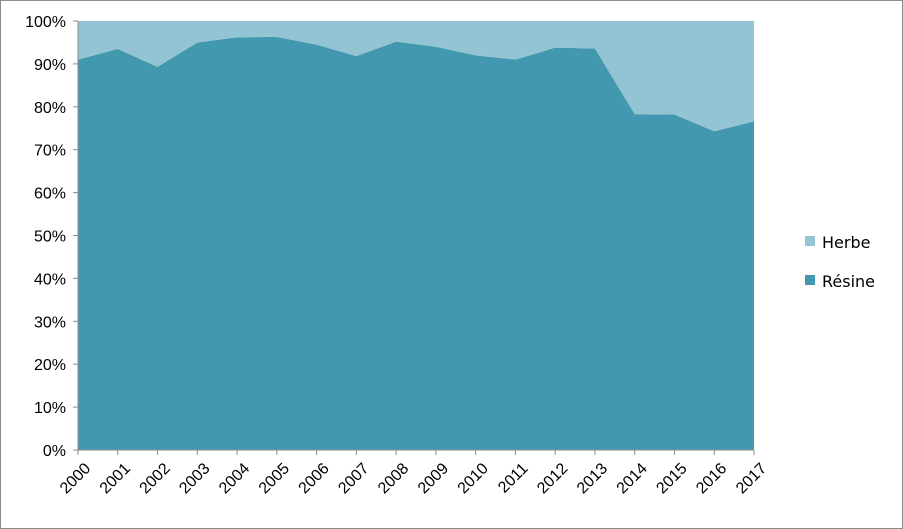 Image resolution: width=903 pixels, height=529 pixels. What do you see at coordinates (234, 478) in the screenshot?
I see `x-tick-label: 2004` at bounding box center [234, 478].